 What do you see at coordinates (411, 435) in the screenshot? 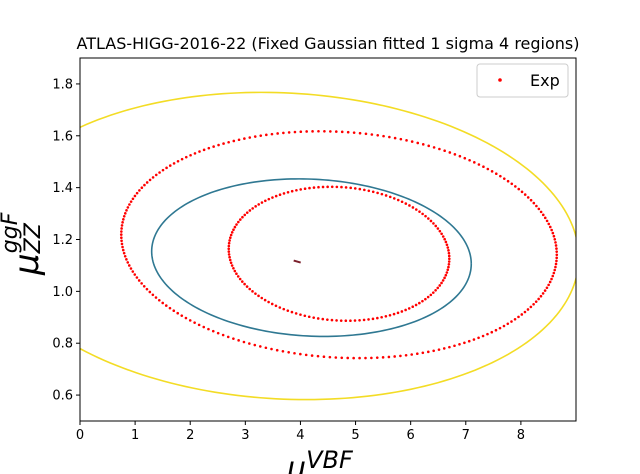
I see `x-tick-label: 6` at bounding box center [411, 435].